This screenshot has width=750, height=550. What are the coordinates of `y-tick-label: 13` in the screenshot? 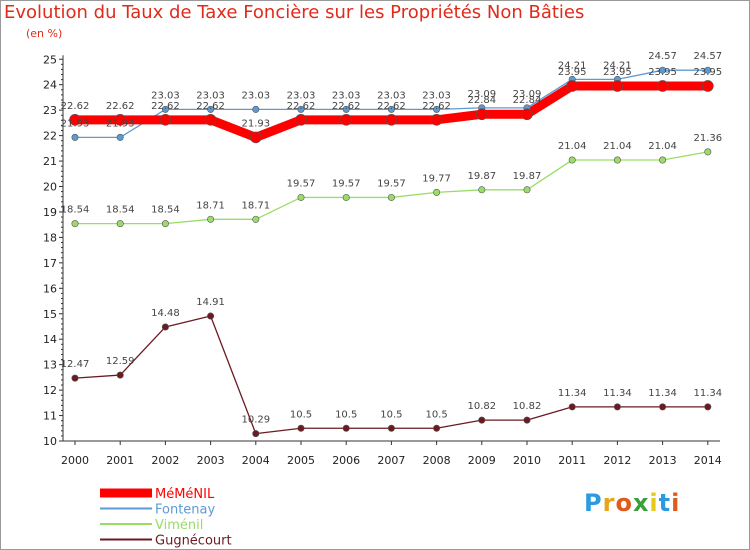 It's located at (50, 365).